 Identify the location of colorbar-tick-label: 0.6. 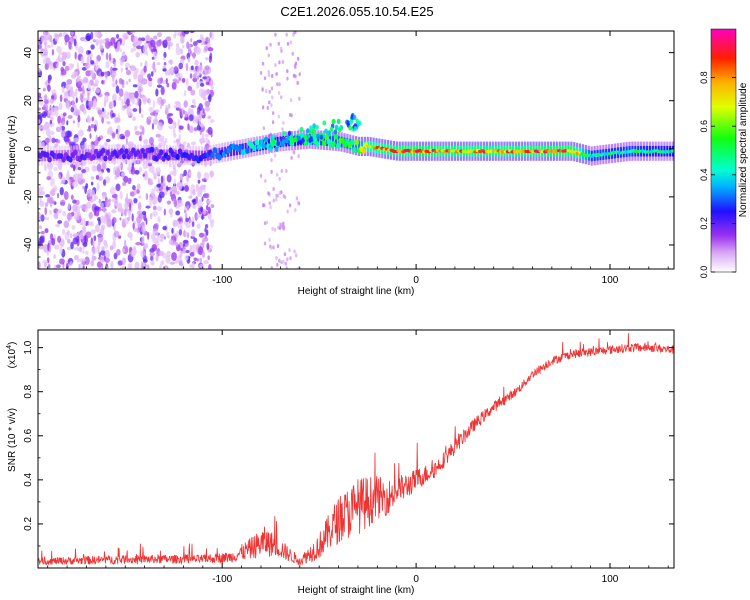
(704, 126).